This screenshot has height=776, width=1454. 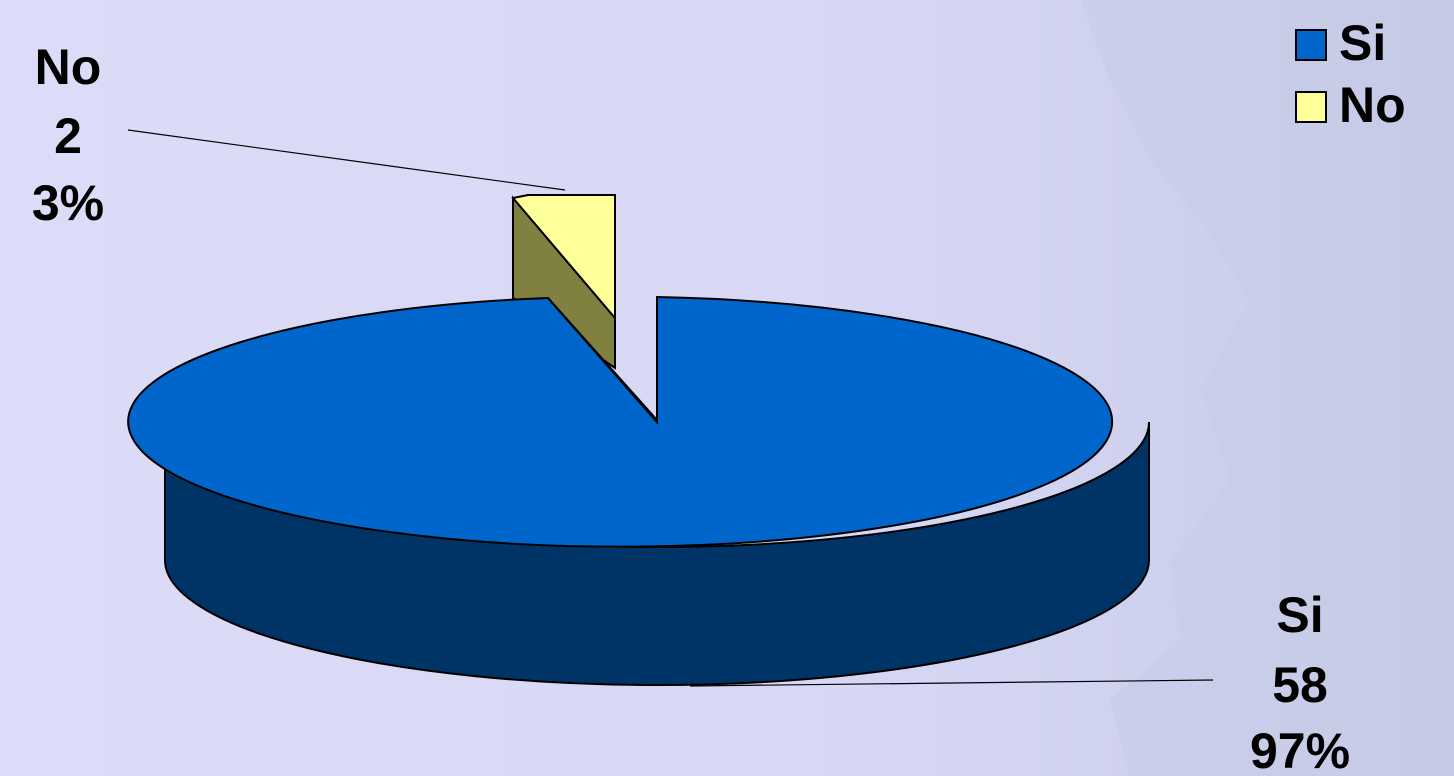 What do you see at coordinates (1372, 105) in the screenshot?
I see `legend-label-no: No` at bounding box center [1372, 105].